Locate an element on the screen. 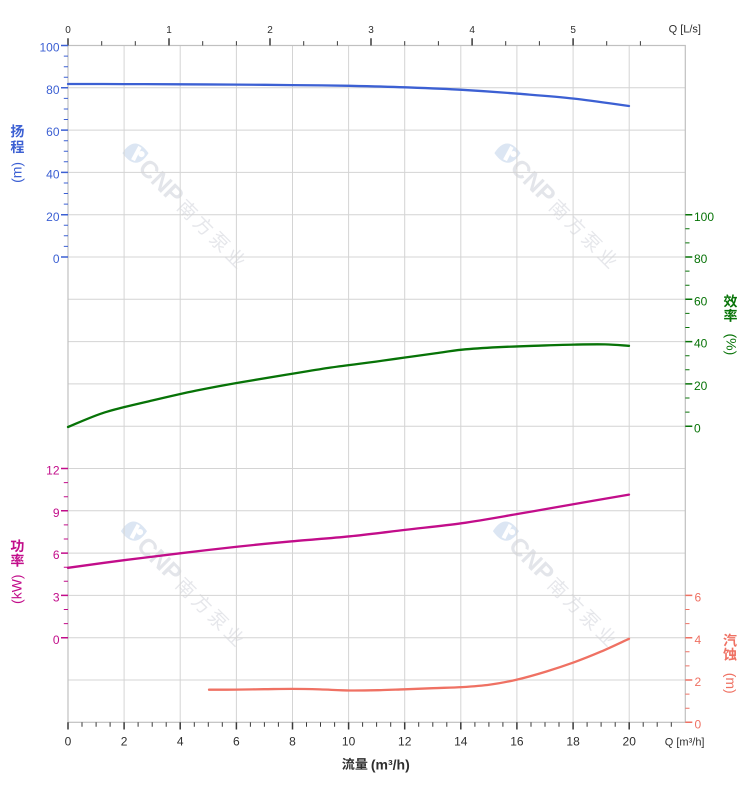 The height and width of the screenshot is (802, 752). svg-text: 1 is located at coordinates (169, 30).